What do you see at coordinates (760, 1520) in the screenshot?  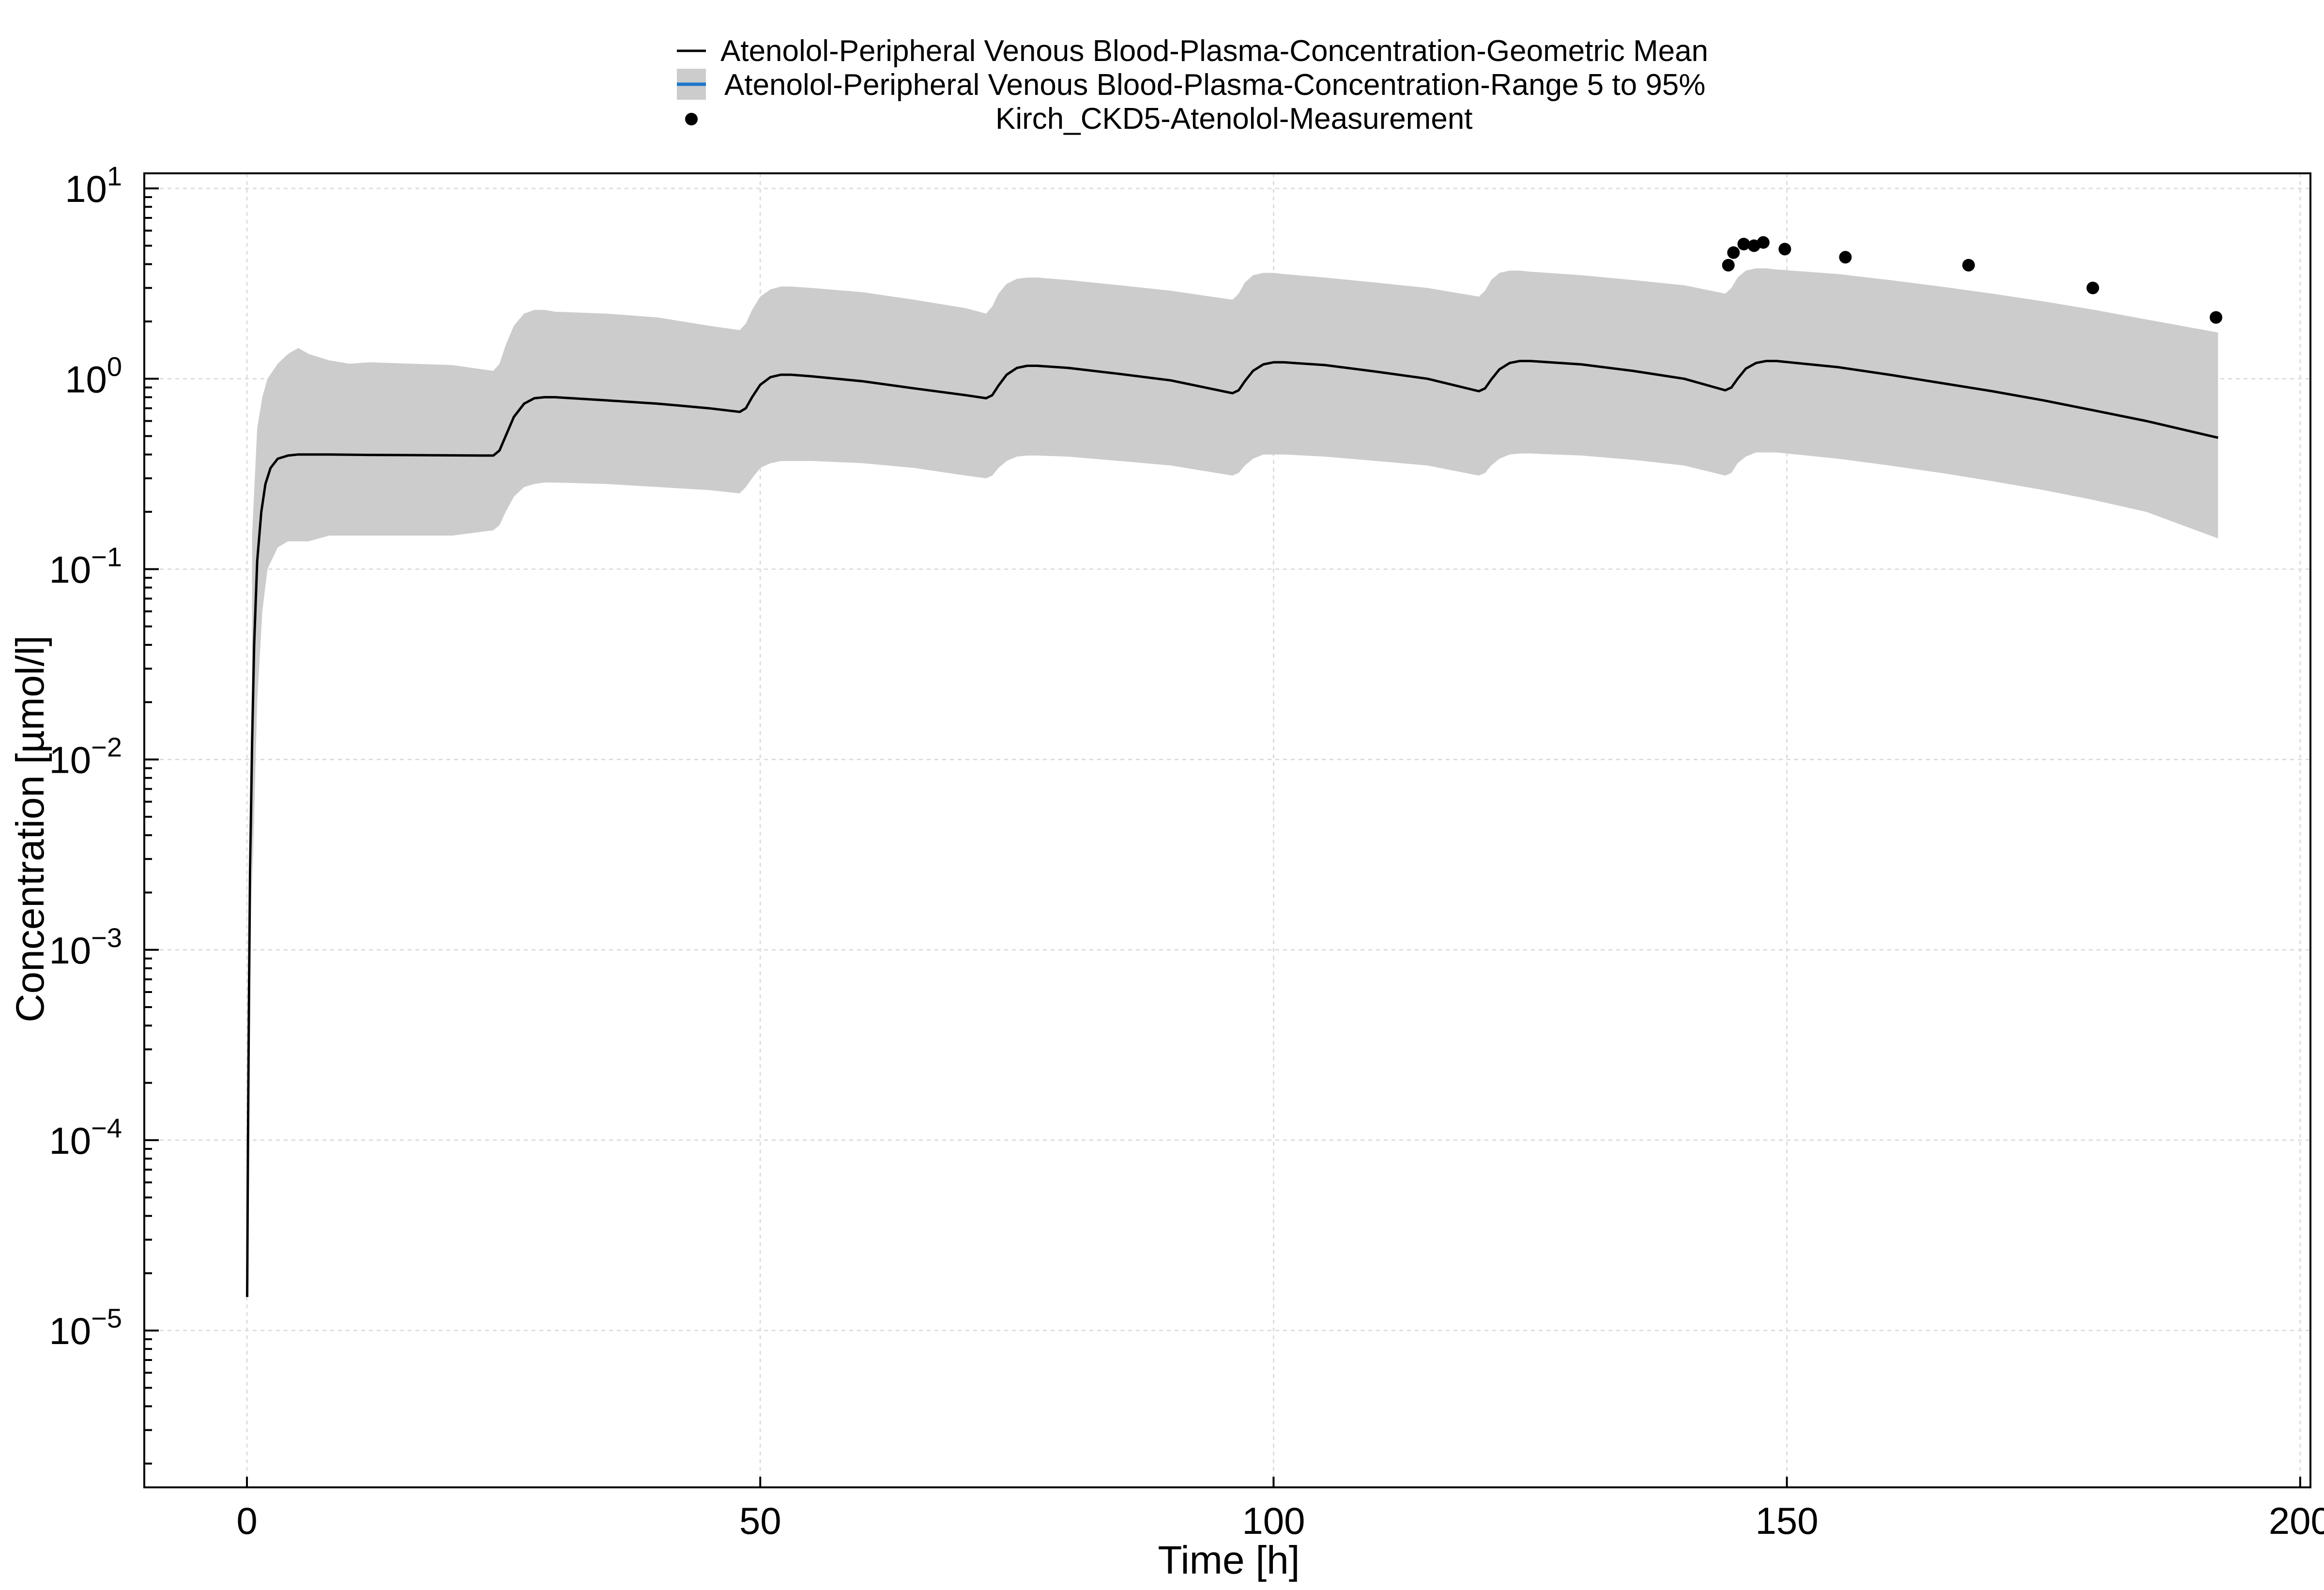 I see `x-tick-label: 50` at bounding box center [760, 1520].